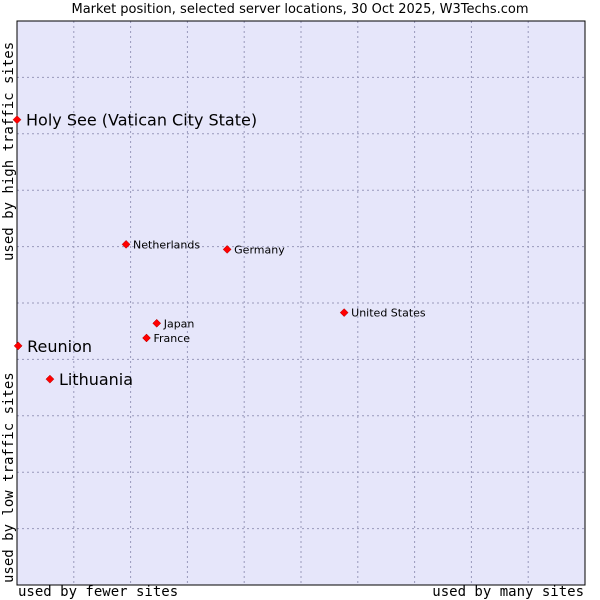 The height and width of the screenshot is (600, 600). What do you see at coordinates (166, 244) in the screenshot?
I see `data-point-label: Netherlands` at bounding box center [166, 244].